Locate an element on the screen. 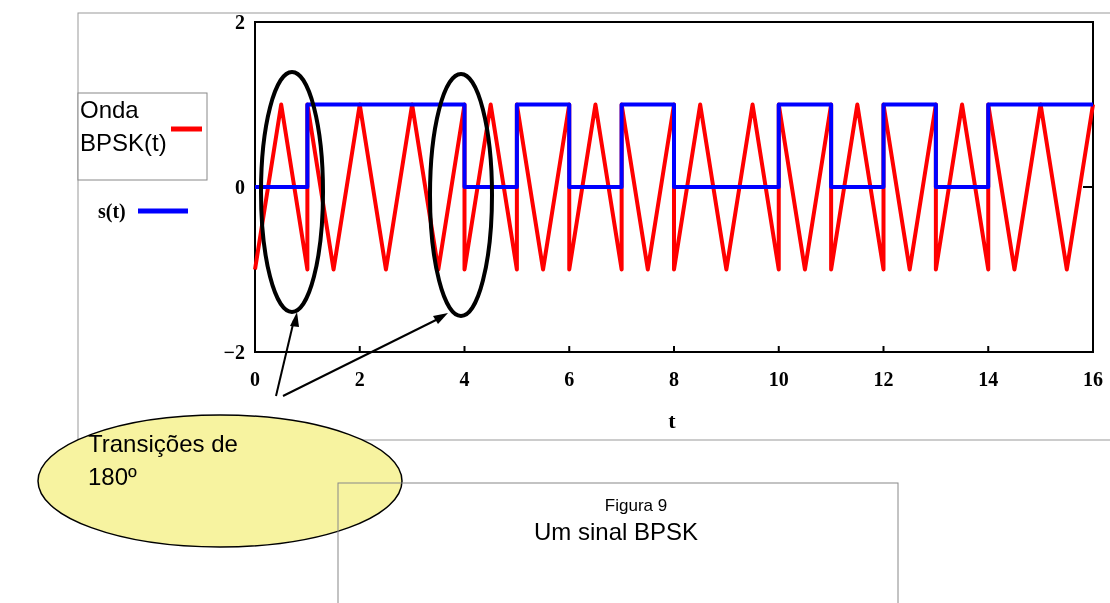  text: Transições de 180º is located at coordinates (163, 460).